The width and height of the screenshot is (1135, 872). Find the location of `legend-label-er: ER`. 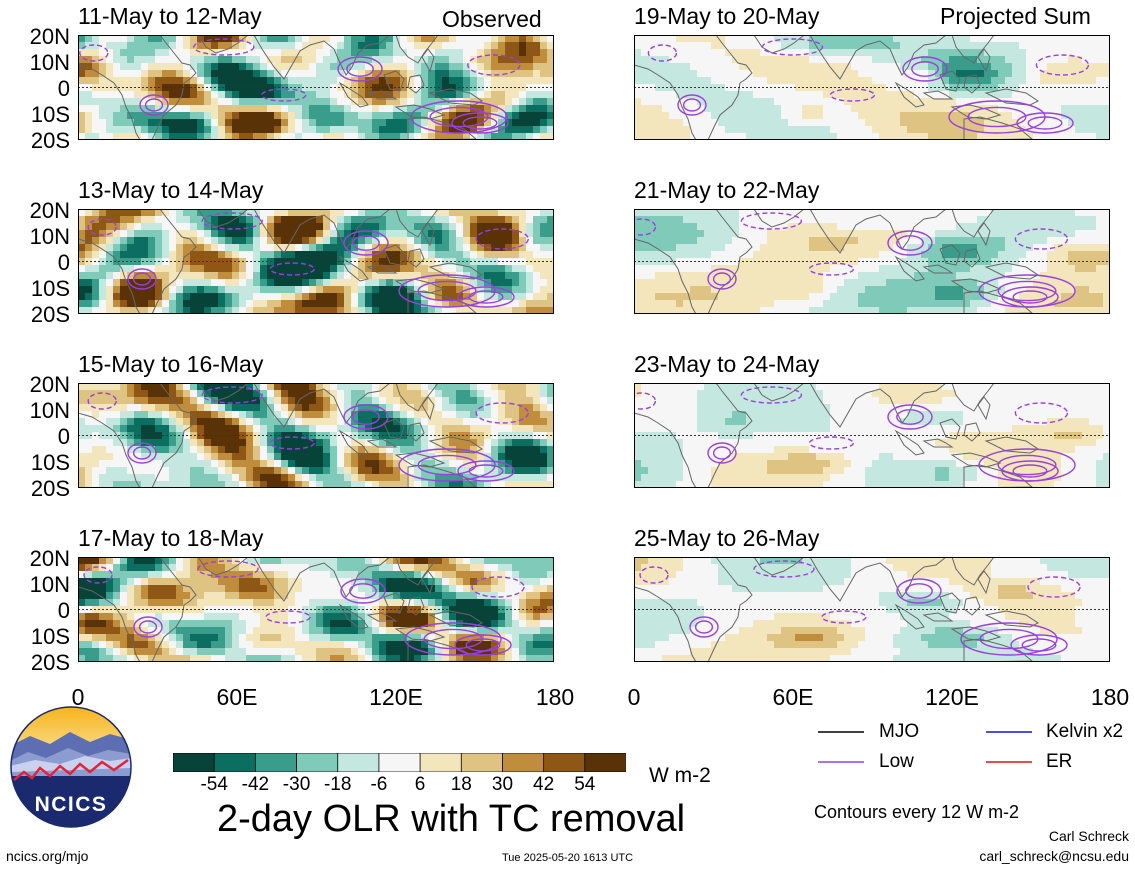

legend-label-er: ER is located at coordinates (1059, 761).